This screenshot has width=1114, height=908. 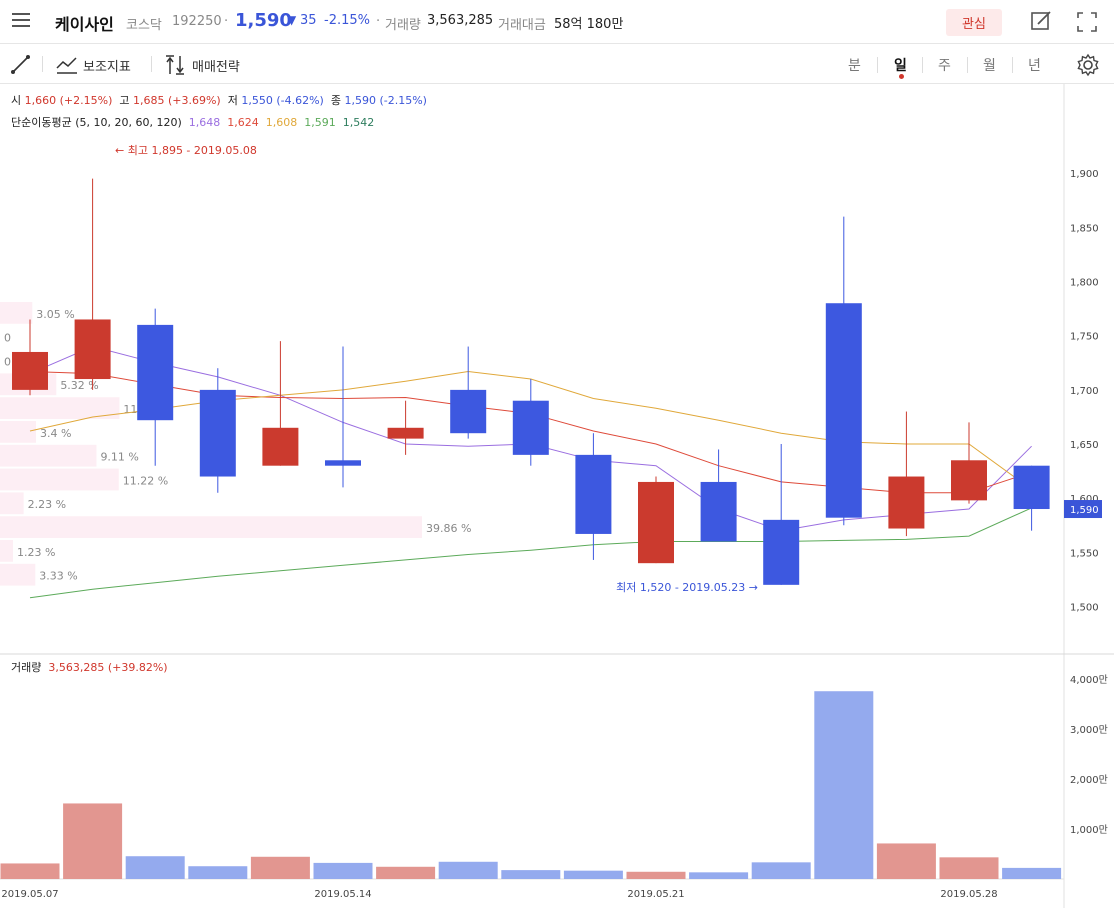 I want to click on volume-value: 3,563,285, so click(x=460, y=20).